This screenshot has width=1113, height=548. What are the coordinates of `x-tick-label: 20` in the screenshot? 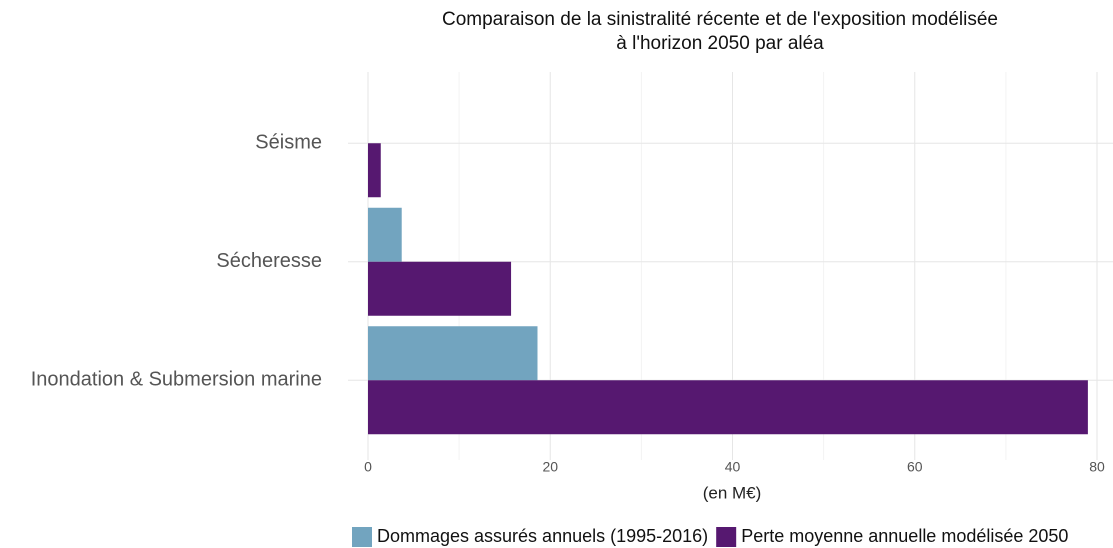 It's located at (550, 467).